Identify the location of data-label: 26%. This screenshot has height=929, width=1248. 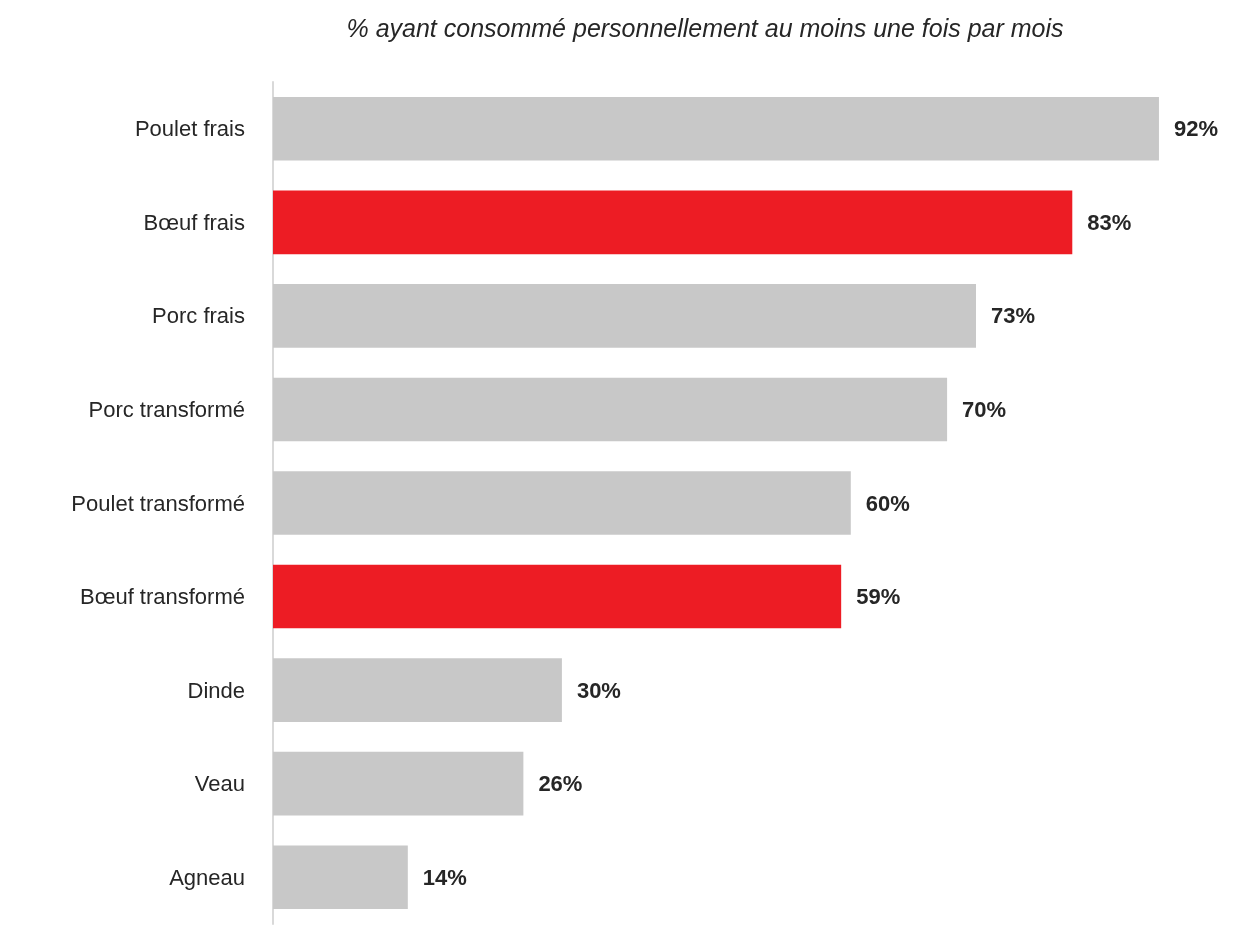
(560, 784).